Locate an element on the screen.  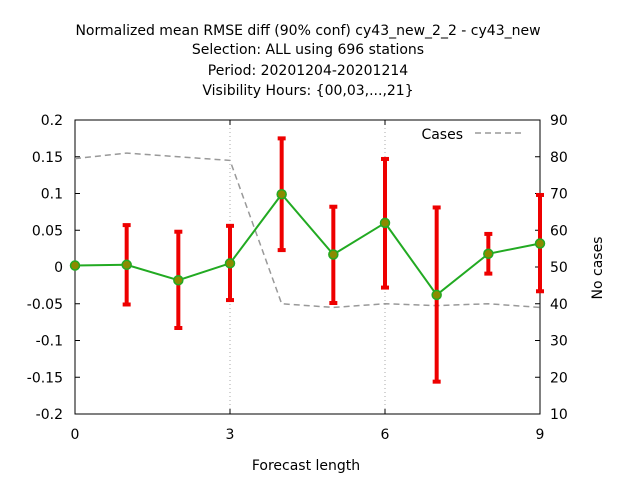
y-tick-label-6: -0.1 is located at coordinates (49, 342).